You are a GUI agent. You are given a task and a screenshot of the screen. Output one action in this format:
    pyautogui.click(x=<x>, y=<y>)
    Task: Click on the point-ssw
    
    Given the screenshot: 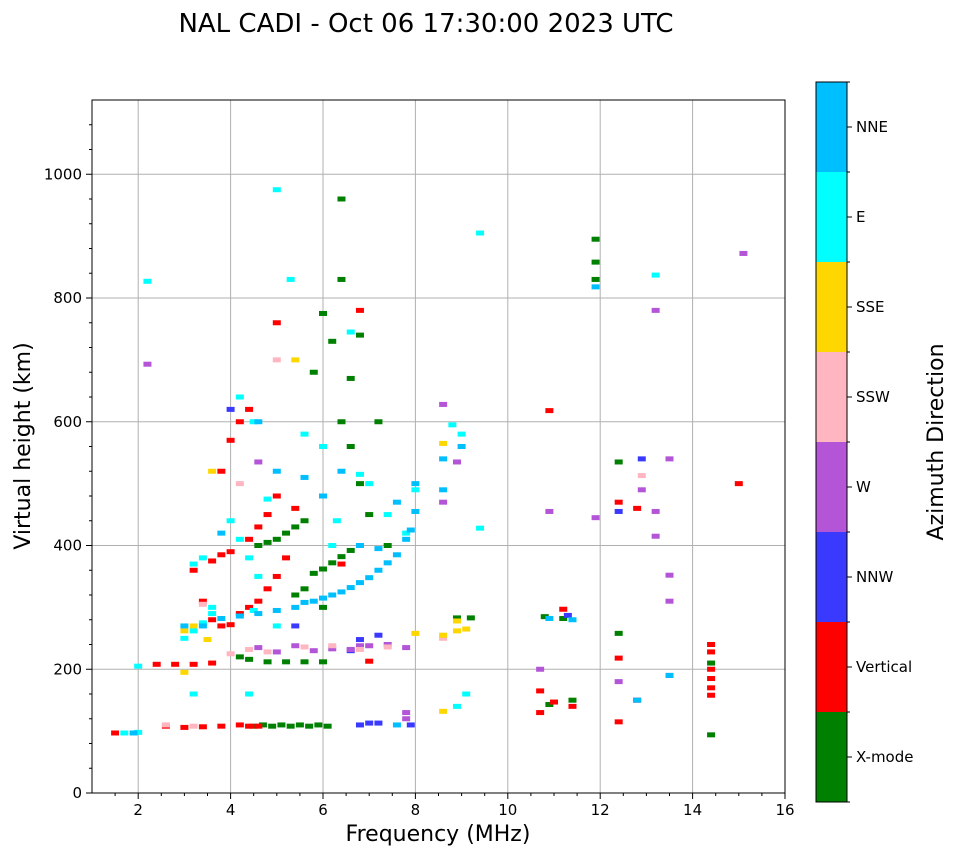 What is the action you would take?
    pyautogui.click(x=239, y=484)
    